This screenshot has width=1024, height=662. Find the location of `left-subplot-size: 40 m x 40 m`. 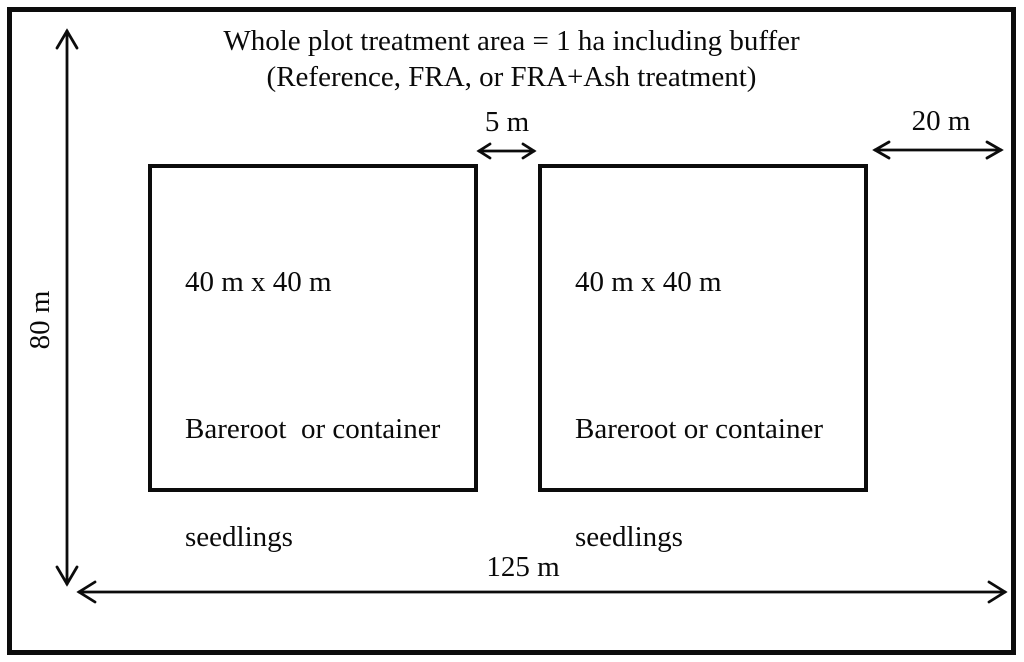

left-subplot-size: 40 m x 40 m is located at coordinates (258, 282).